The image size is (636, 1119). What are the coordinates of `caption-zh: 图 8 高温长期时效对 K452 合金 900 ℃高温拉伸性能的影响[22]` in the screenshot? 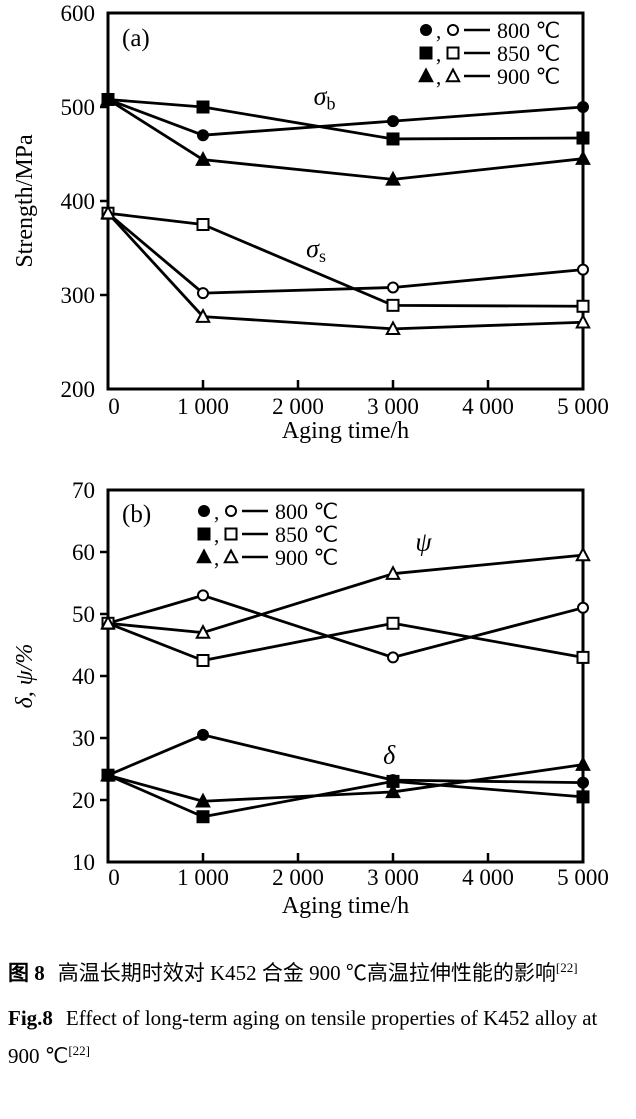 It's located at (317, 973).